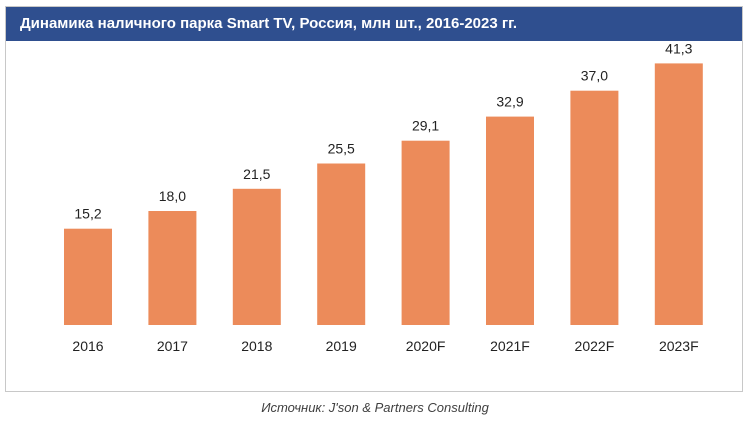 This screenshot has width=750, height=427. Describe the element at coordinates (341, 346) in the screenshot. I see `x-tick-label-2019: 2019` at that location.